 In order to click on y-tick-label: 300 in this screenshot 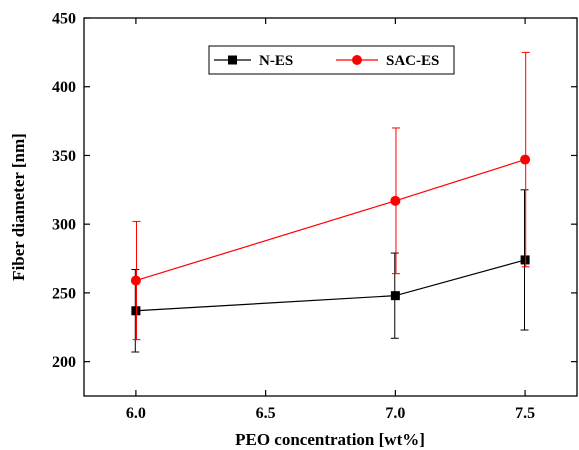, I will do `click(64, 225)`.